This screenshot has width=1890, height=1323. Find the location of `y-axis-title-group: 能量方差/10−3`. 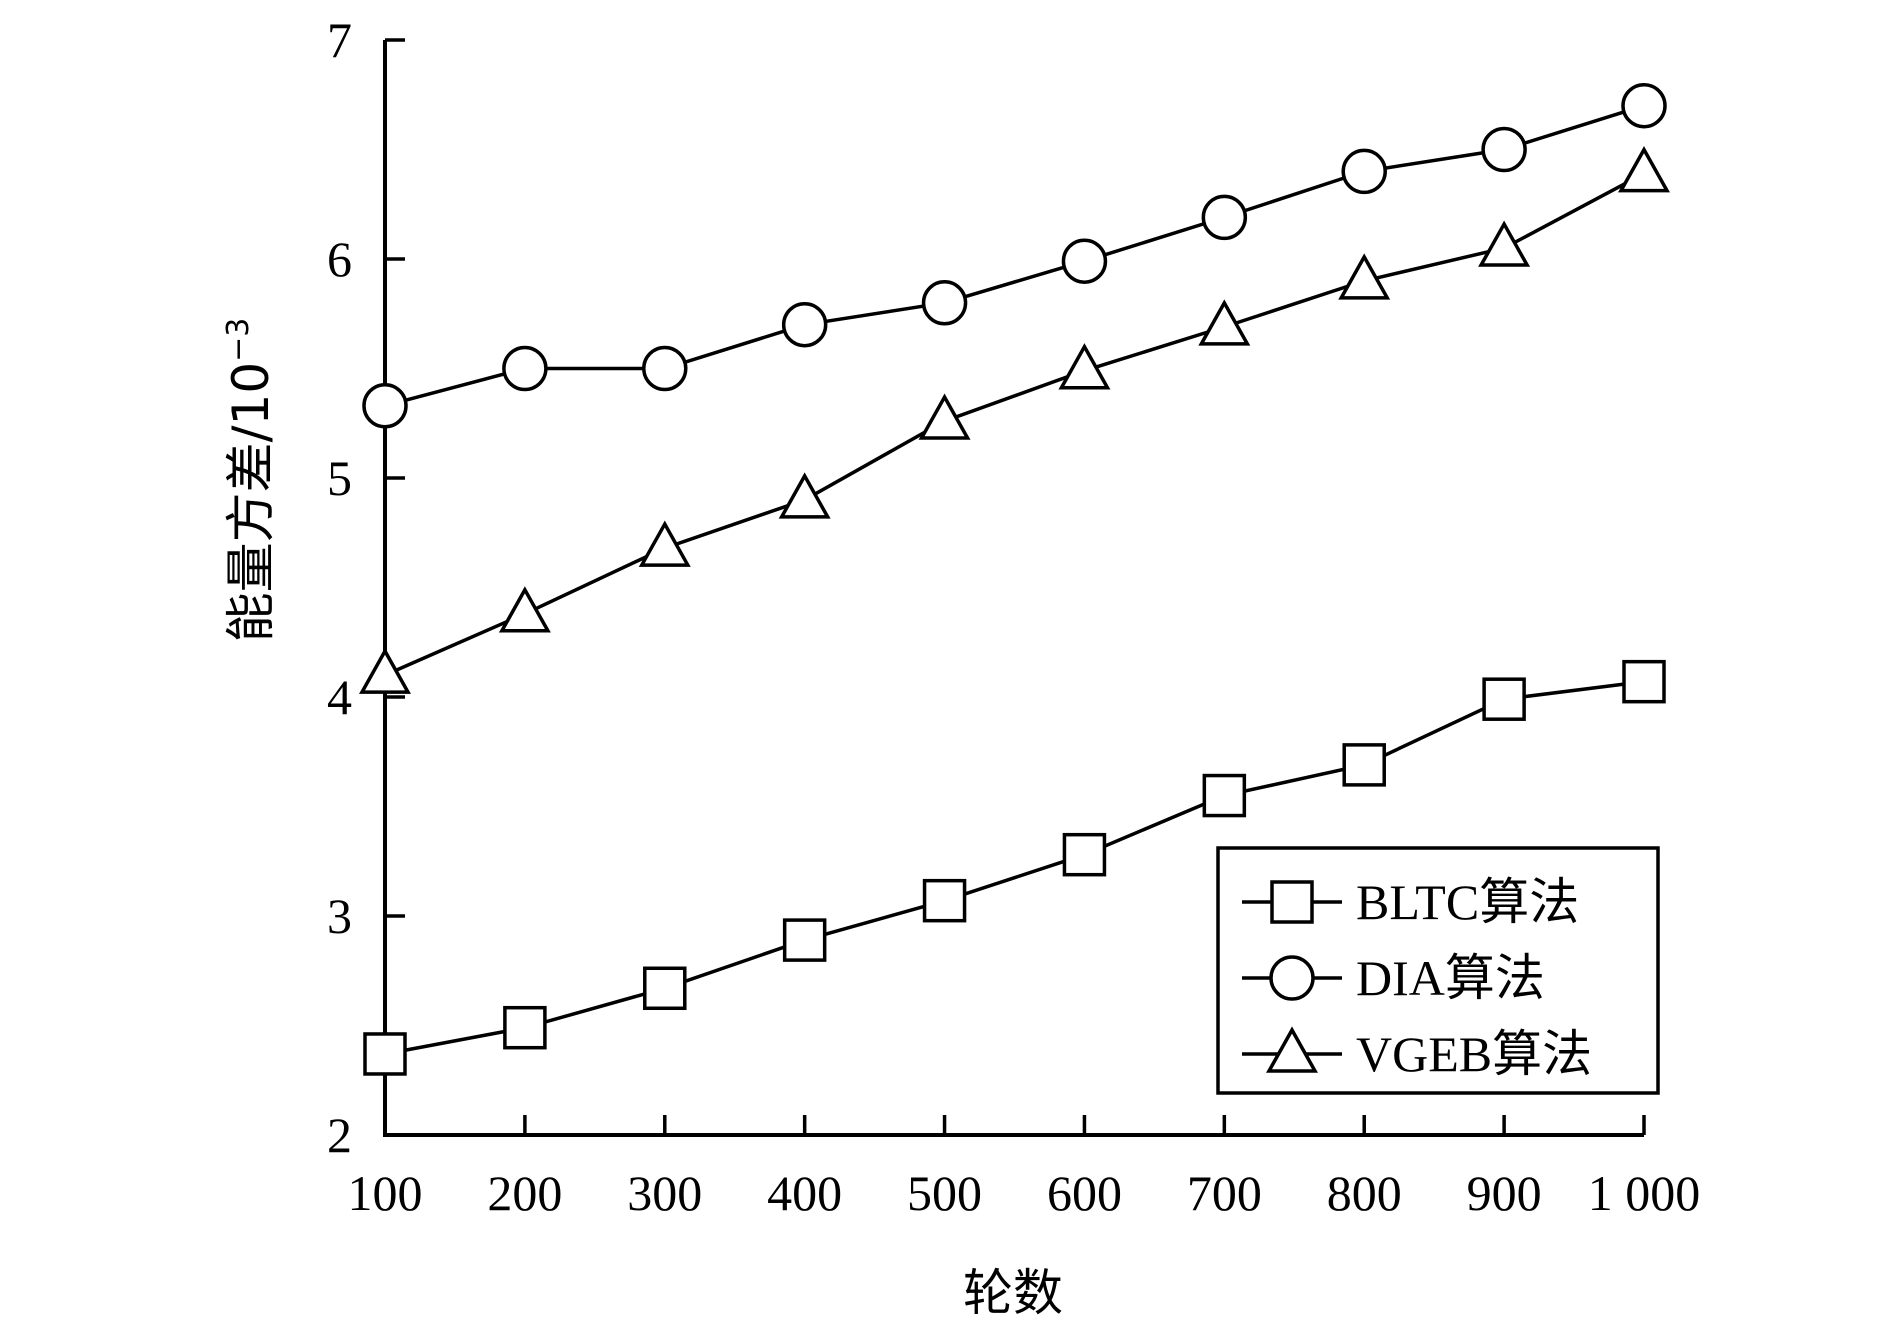

y-axis-title-group: 能量方差/10−3 is located at coordinates (250, 480).